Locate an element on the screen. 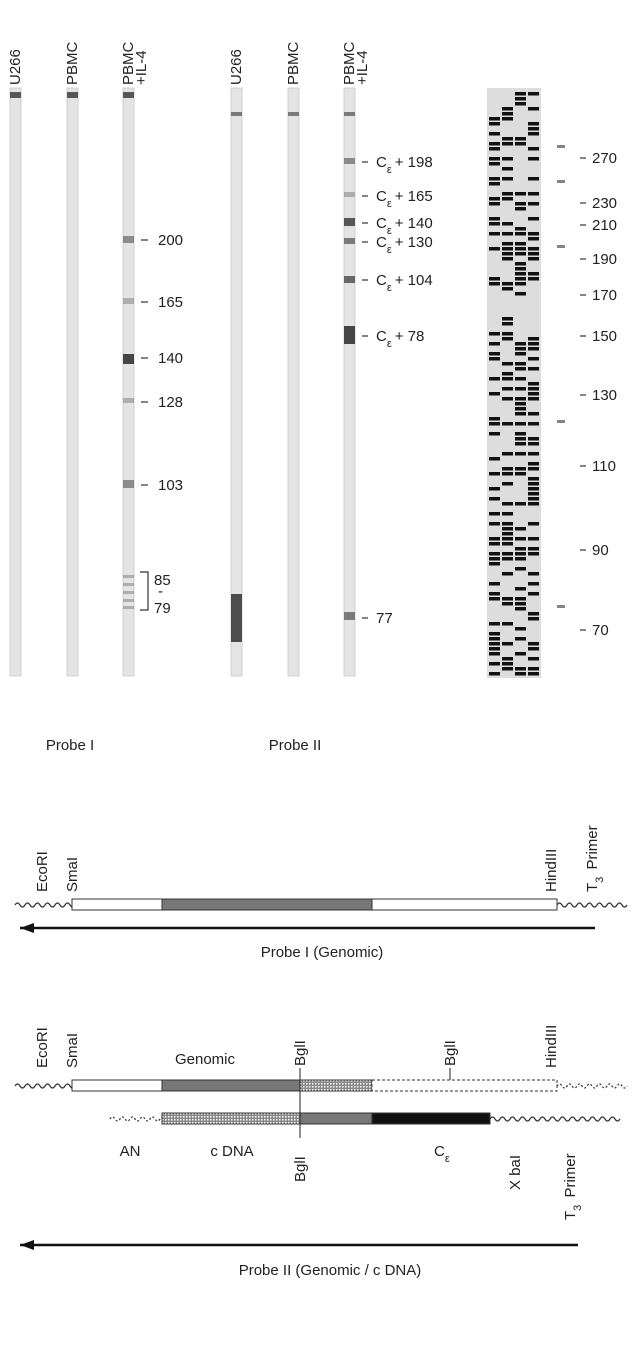 This screenshot has height=1345, width=635. site-label: BglI is located at coordinates (450, 1053).